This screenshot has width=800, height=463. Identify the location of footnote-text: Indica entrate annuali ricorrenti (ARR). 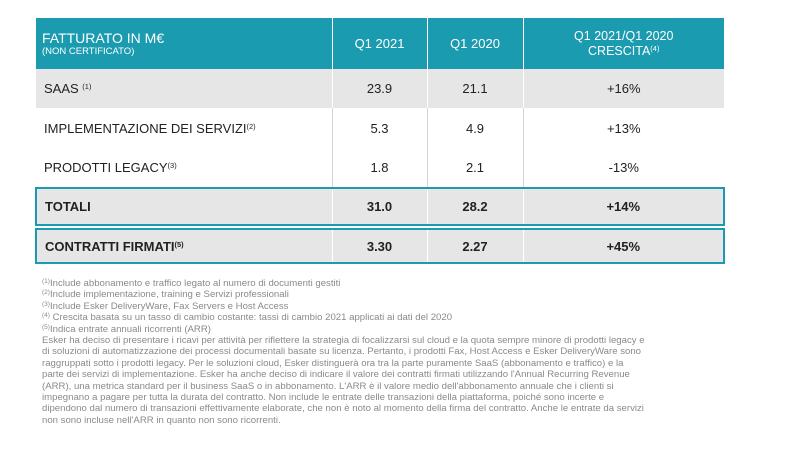
(130, 329).